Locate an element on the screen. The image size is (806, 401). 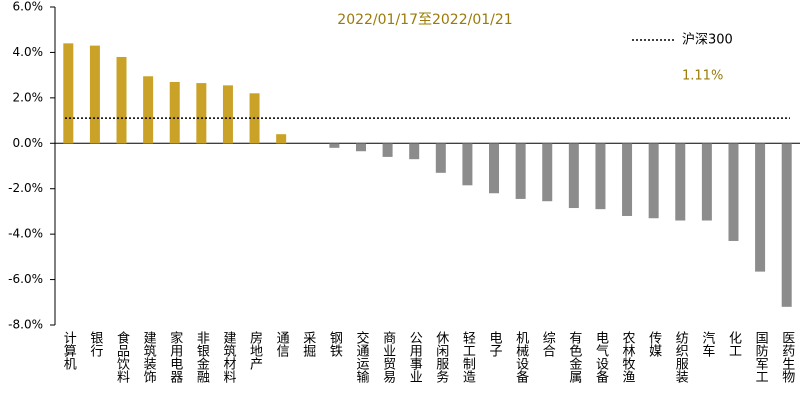
x-tick-label: 钢铁 is located at coordinates (335, 344).